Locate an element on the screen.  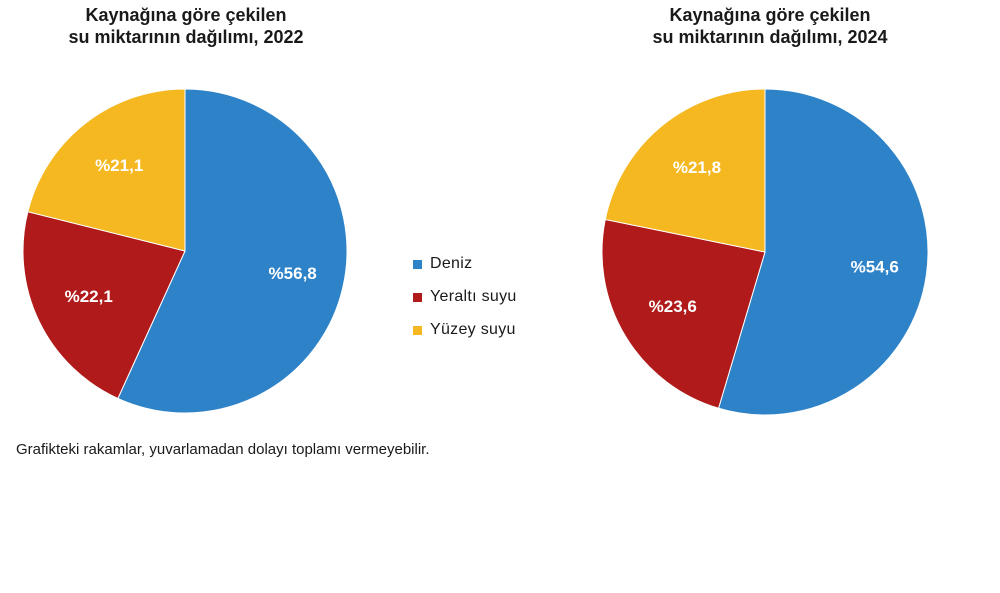
pie-slice-yuzey-suyu-2022 is located at coordinates (106, 170).